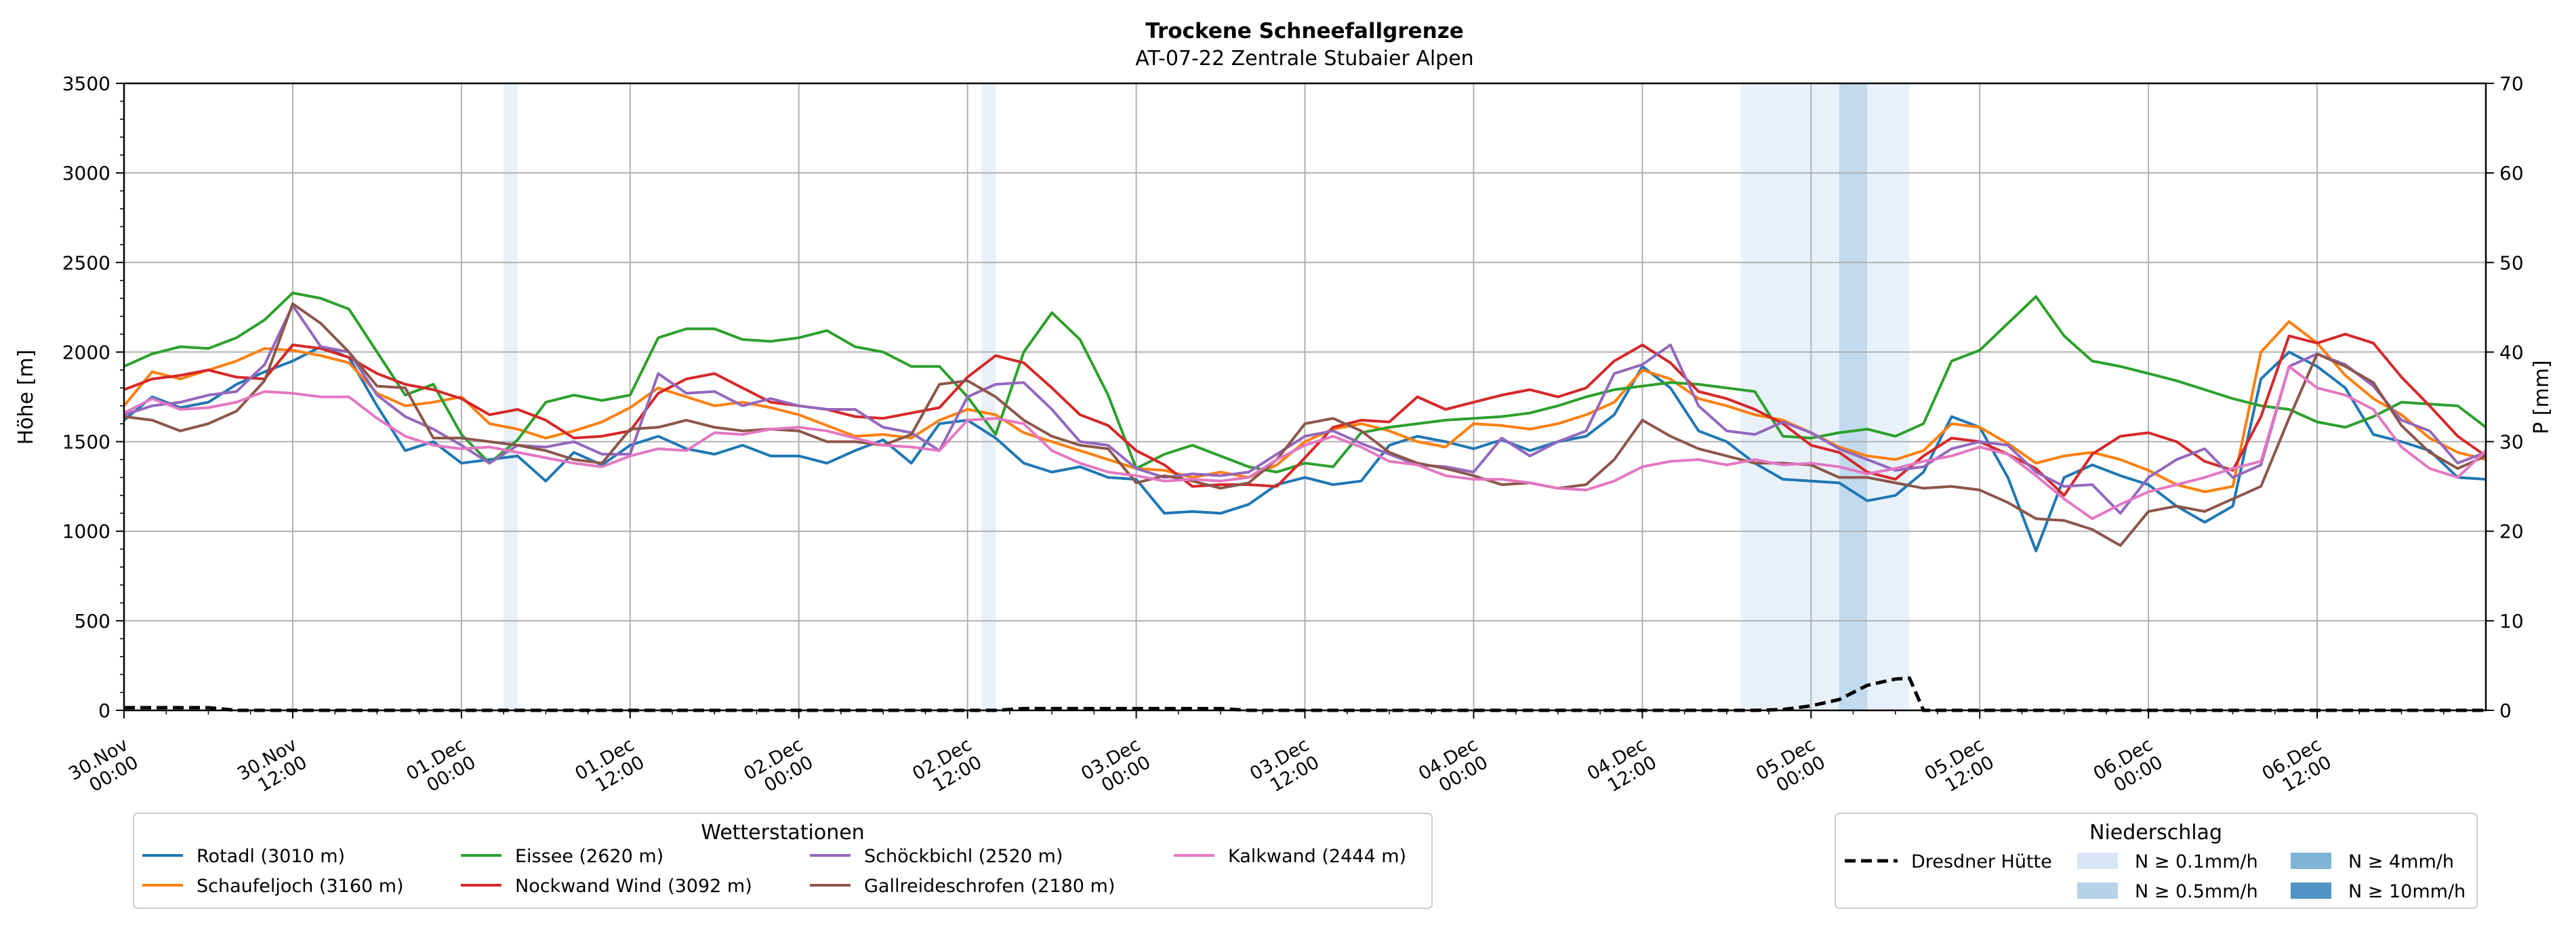  I want to click on legend-station-label-2: Eissee (2620 m), so click(589, 856).